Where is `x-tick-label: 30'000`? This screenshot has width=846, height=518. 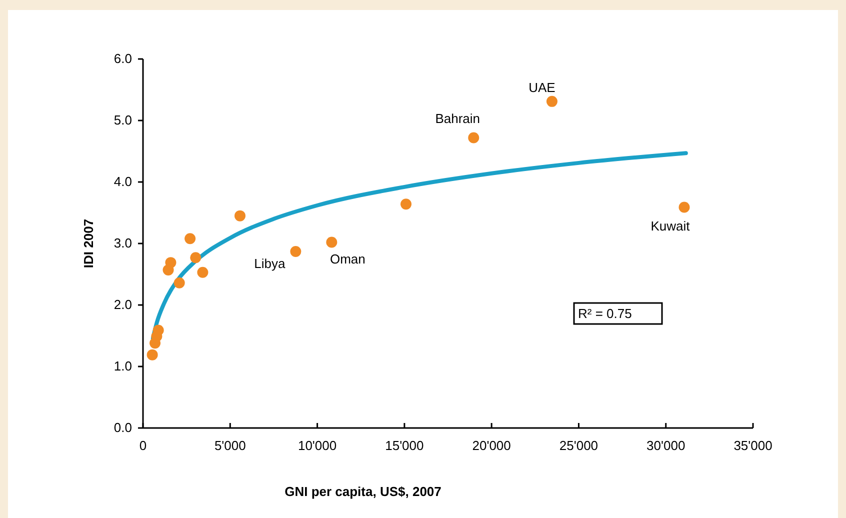 x-tick-label: 30'000 is located at coordinates (666, 446).